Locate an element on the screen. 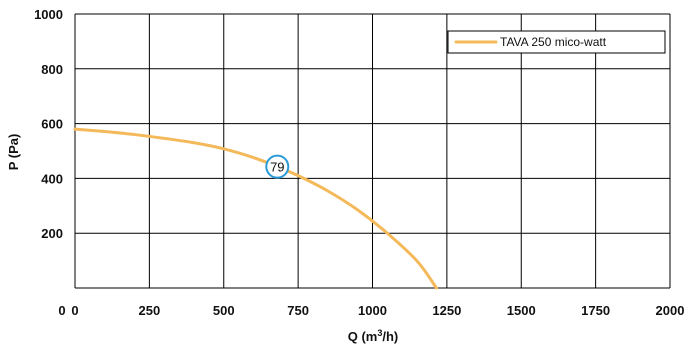 The image size is (693, 354). y-axis-label: P (Pa) is located at coordinates (13, 152).